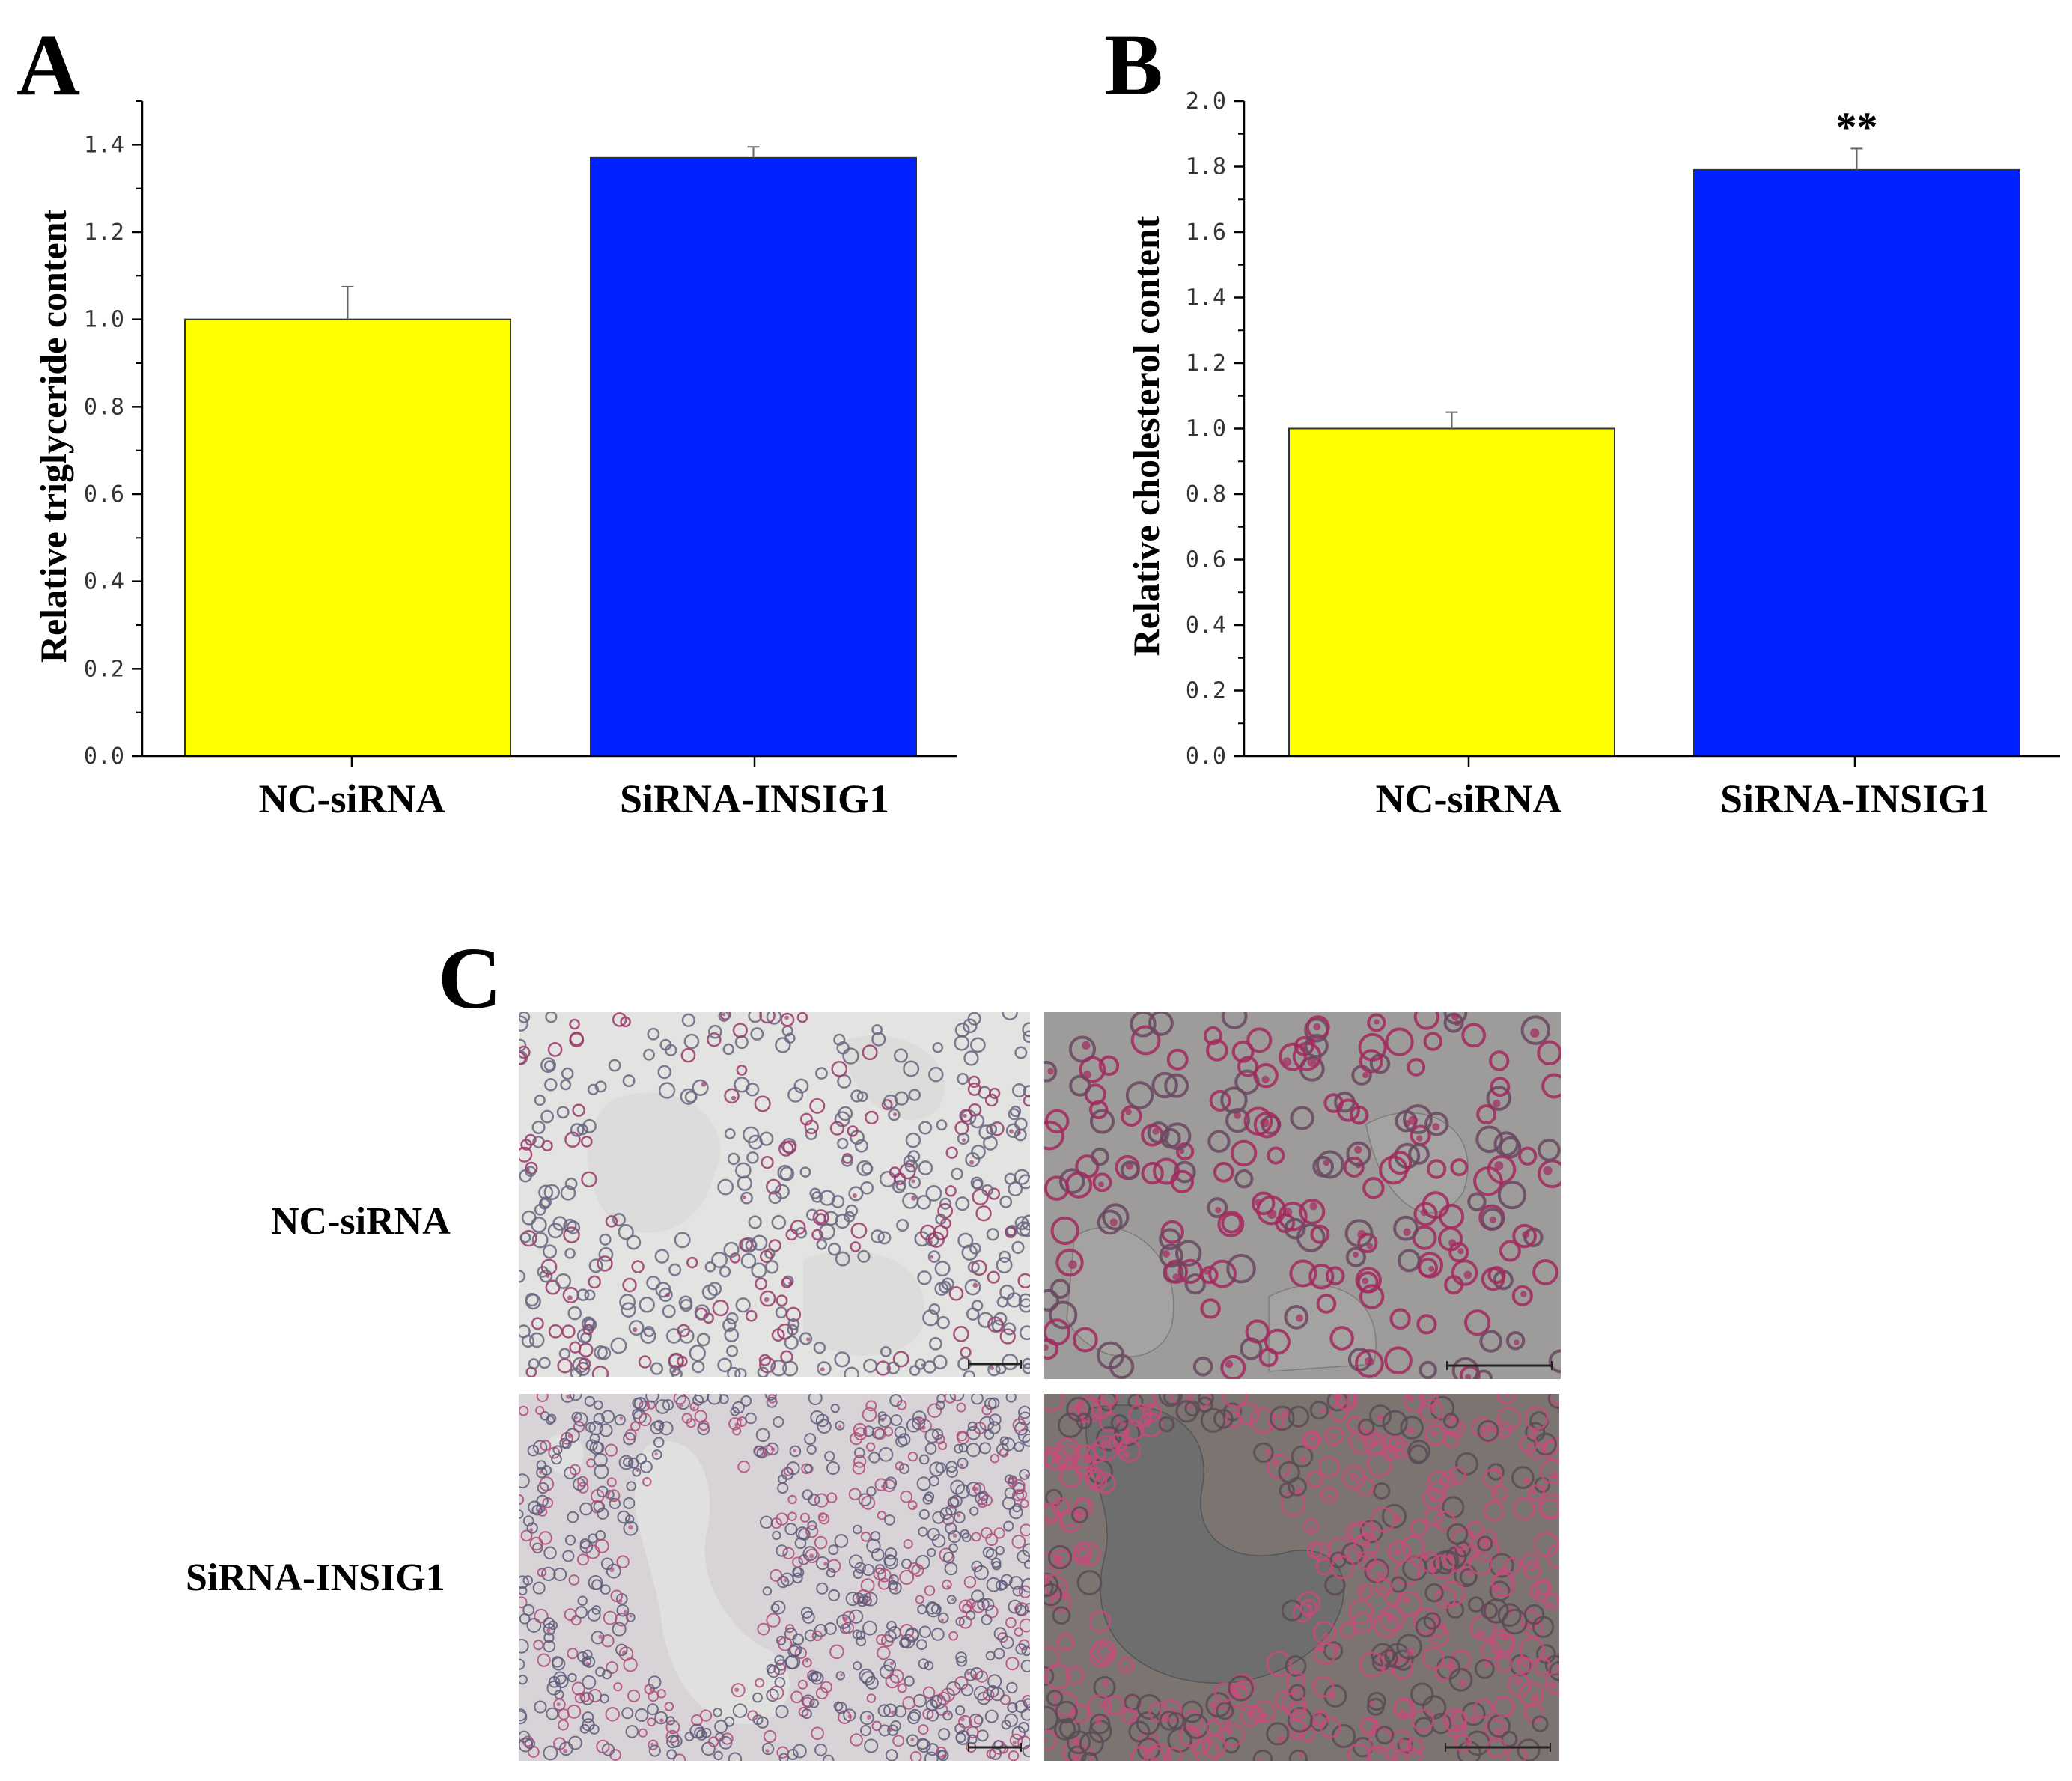  Describe the element at coordinates (1206, 691) in the screenshot. I see `y-tick-label: 0.2` at that location.